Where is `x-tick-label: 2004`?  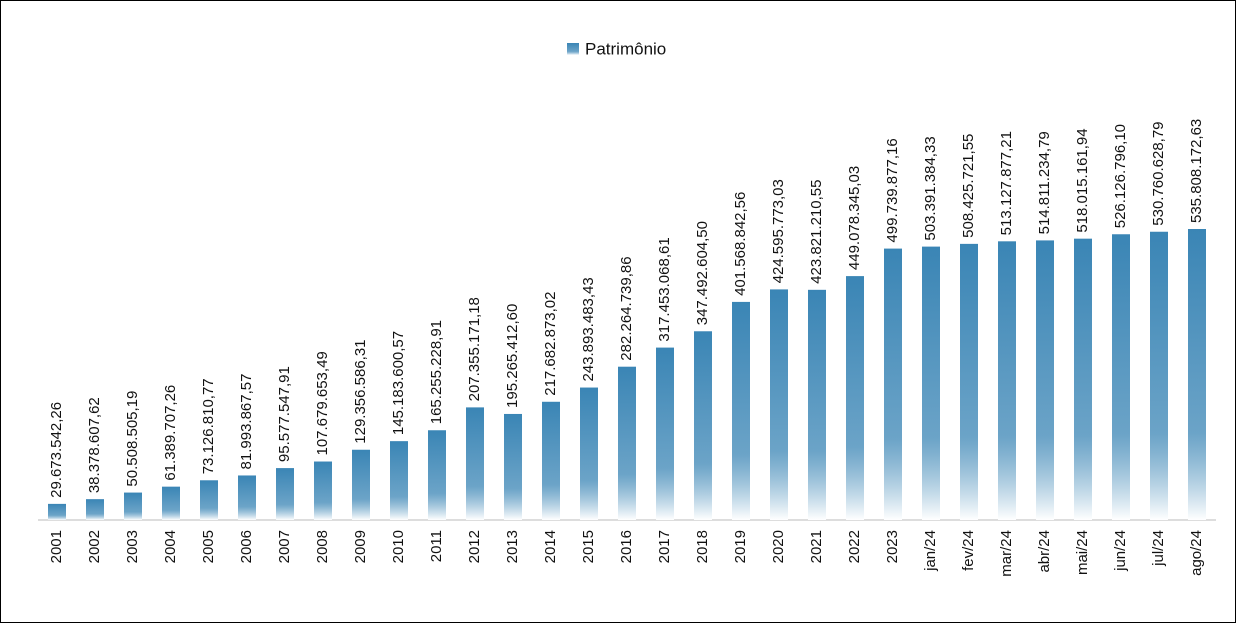
x-tick-label: 2004 is located at coordinates (170, 546).